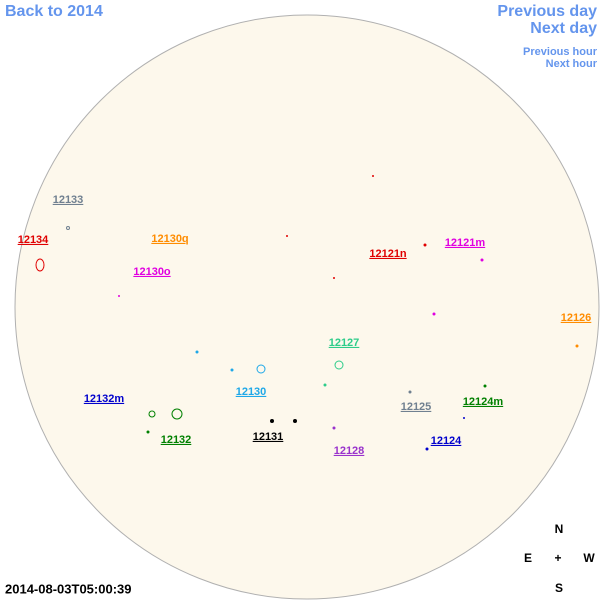 Image resolution: width=600 pixels, height=600 pixels. I want to click on region-label: 12130, so click(251, 392).